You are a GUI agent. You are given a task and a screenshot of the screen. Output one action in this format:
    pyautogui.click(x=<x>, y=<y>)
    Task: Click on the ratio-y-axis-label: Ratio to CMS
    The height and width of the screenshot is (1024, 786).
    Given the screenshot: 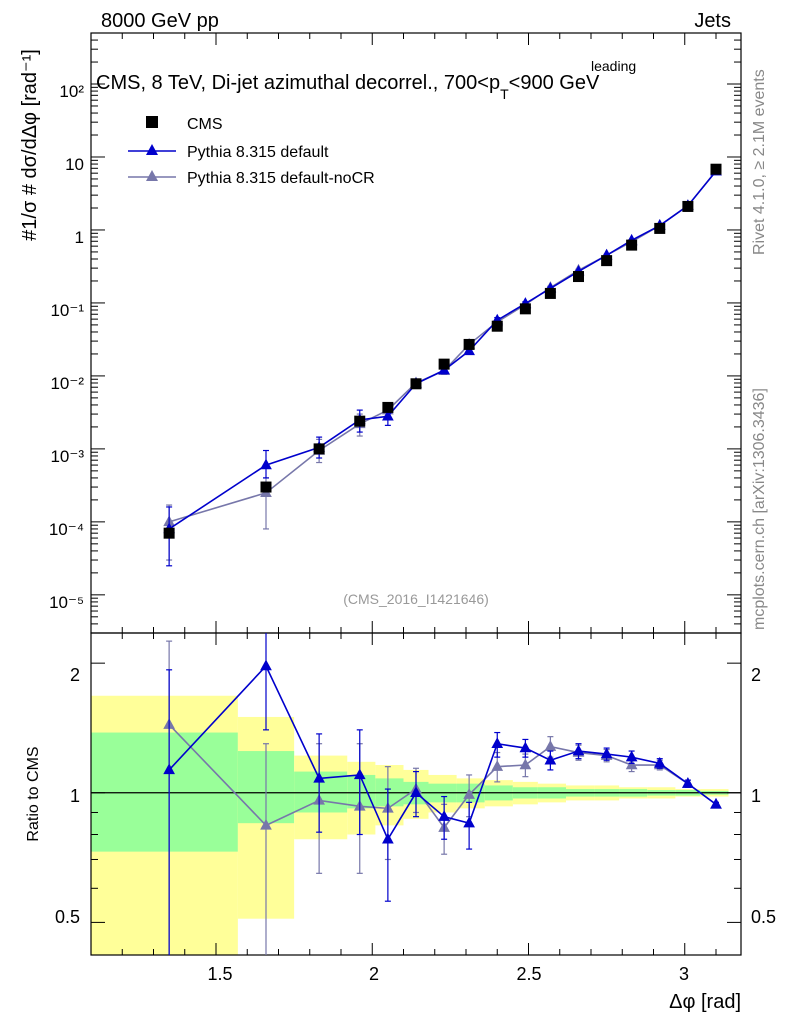 What is the action you would take?
    pyautogui.click(x=33, y=793)
    